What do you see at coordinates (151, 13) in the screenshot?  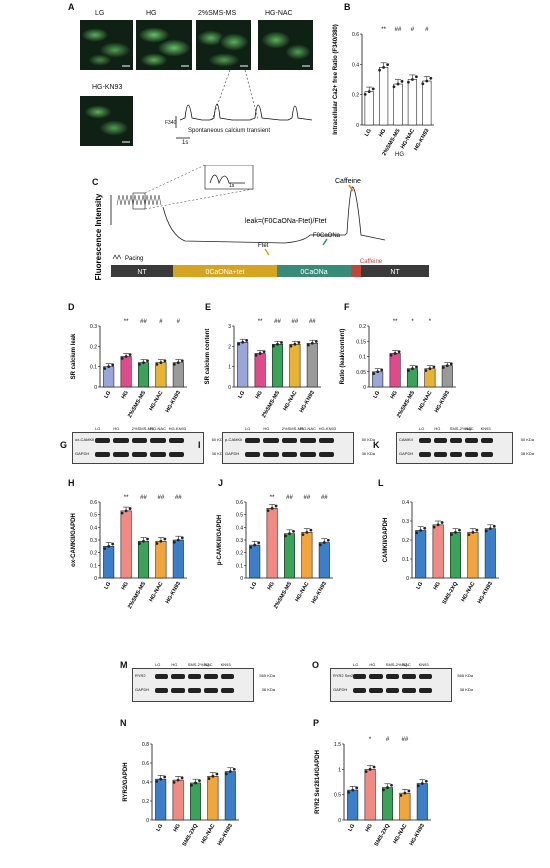 I see `image-label-hg: HG` at bounding box center [151, 13].